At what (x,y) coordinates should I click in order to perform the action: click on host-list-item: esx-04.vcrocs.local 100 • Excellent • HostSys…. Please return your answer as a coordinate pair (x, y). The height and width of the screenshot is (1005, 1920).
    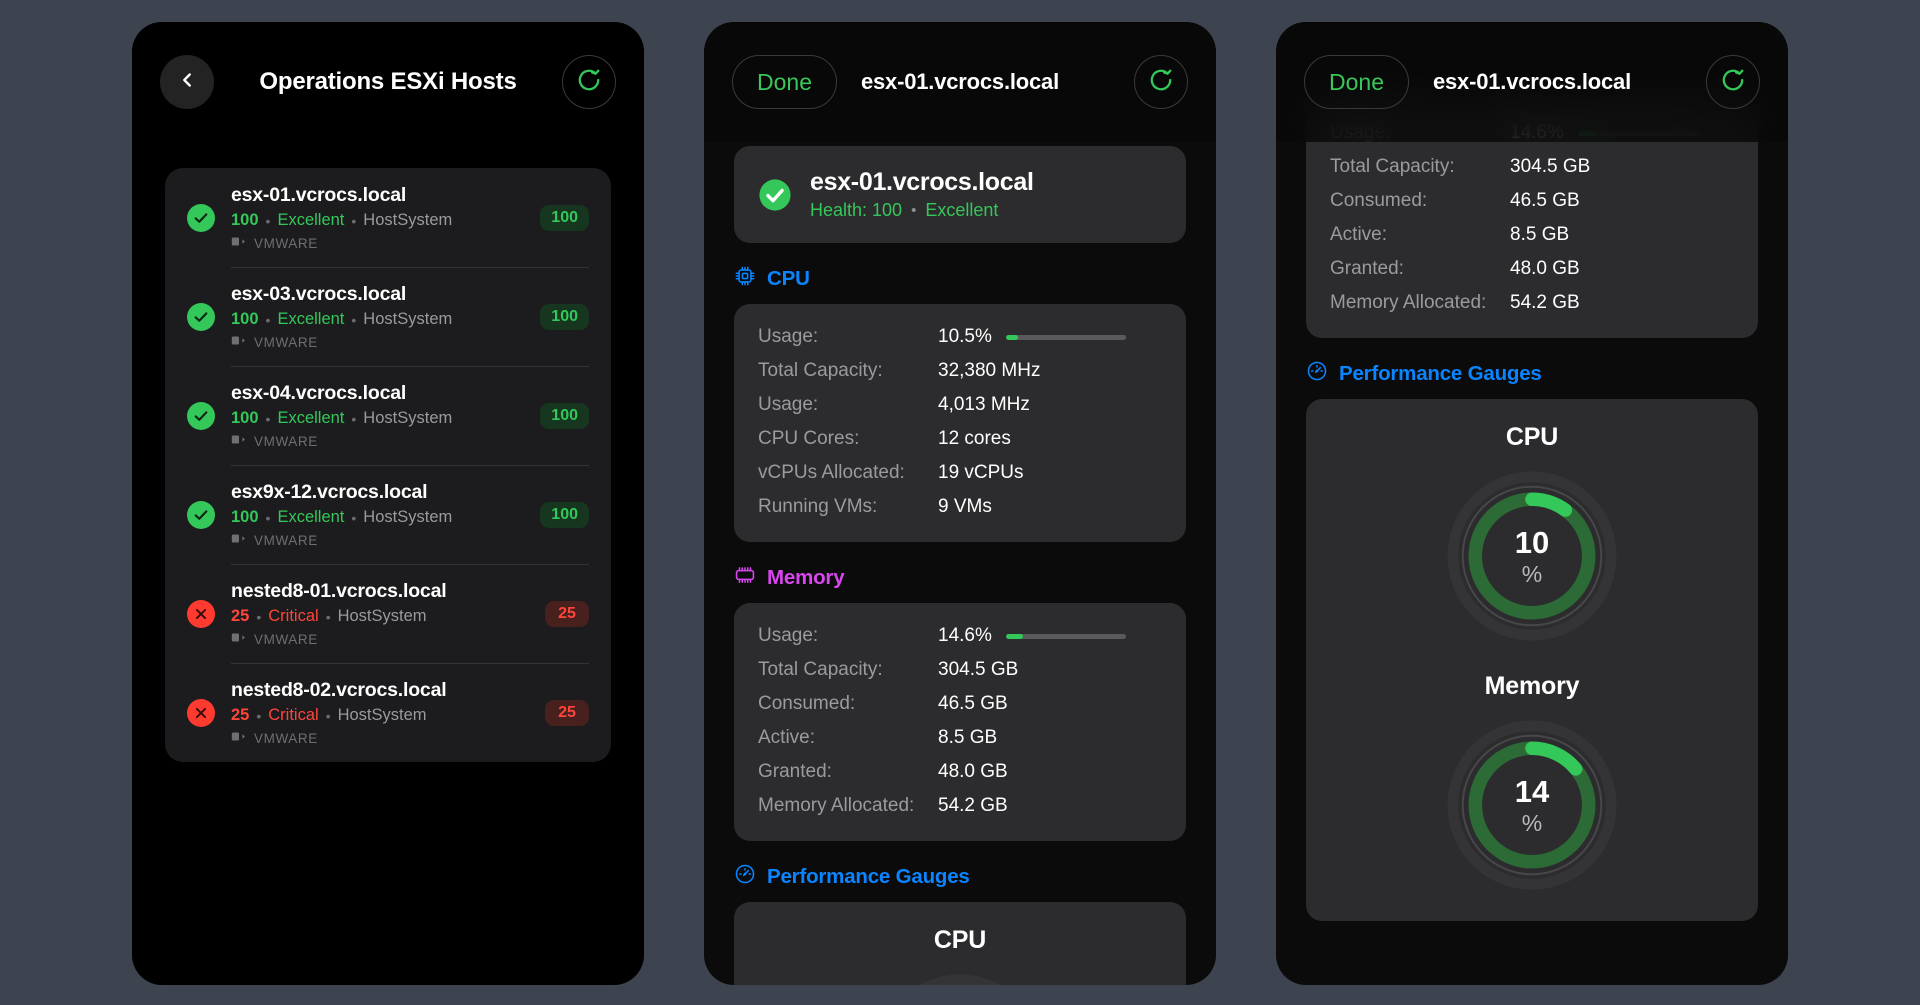
    Looking at the image, I should click on (388, 415).